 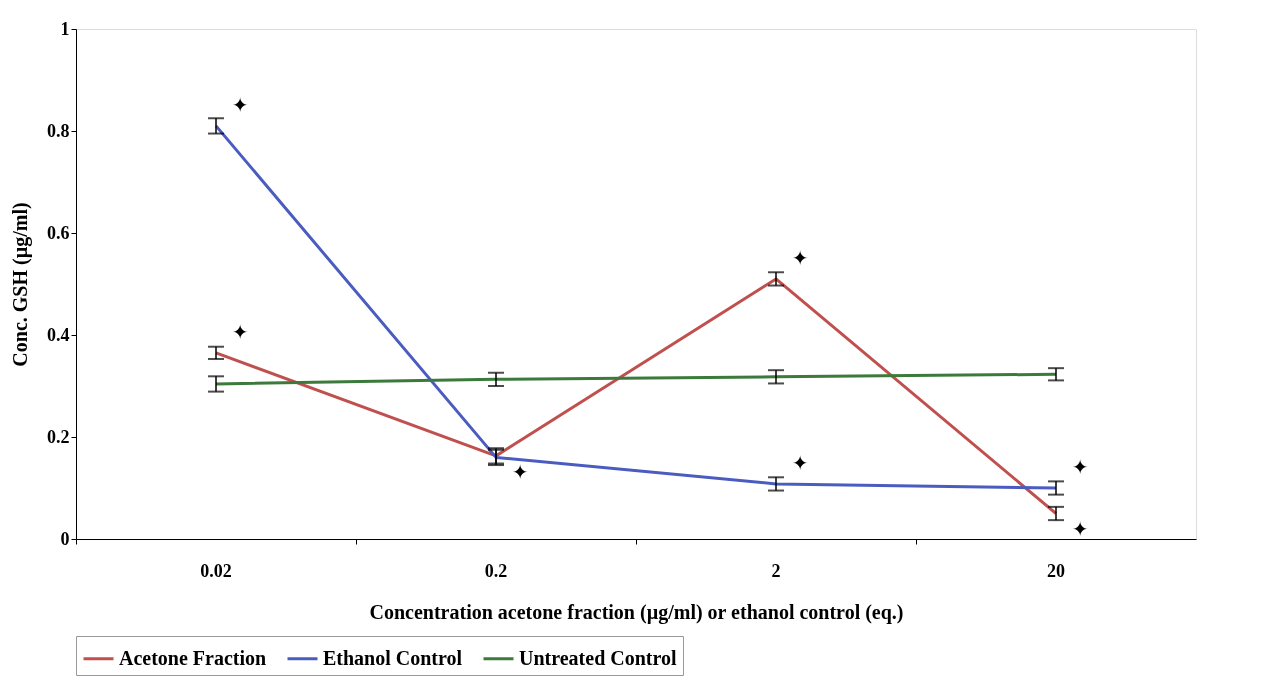 I want to click on legend-label: Untreated Control, so click(x=598, y=657).